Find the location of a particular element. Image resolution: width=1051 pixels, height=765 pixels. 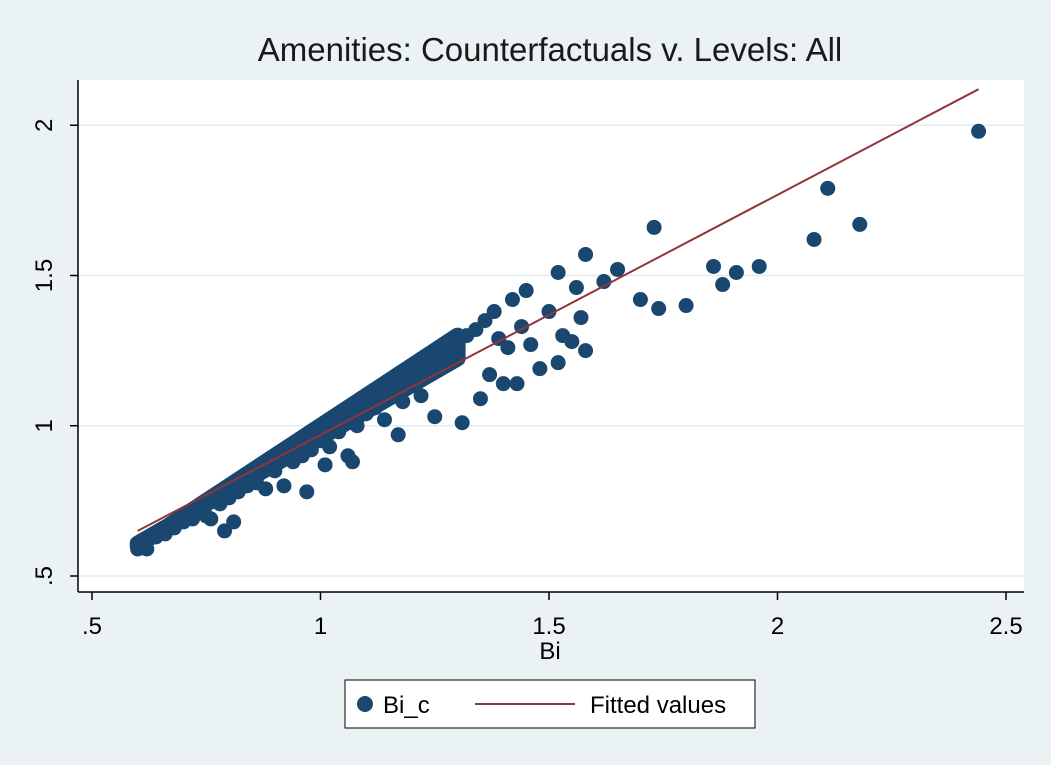

legend-marker-points is located at coordinates (365, 704).